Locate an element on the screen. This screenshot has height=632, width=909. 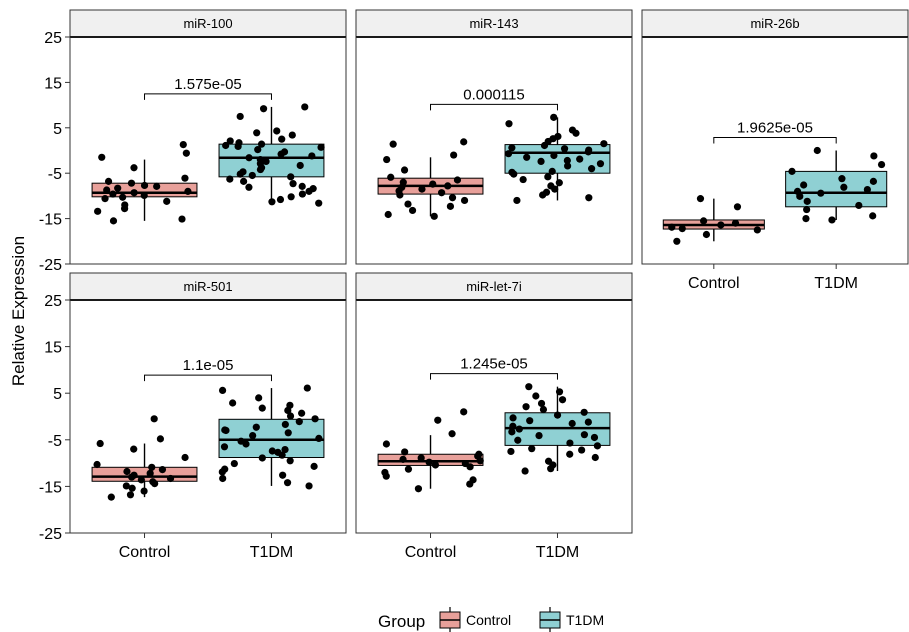
p-value-label: 1.575e-05 is located at coordinates (208, 84).